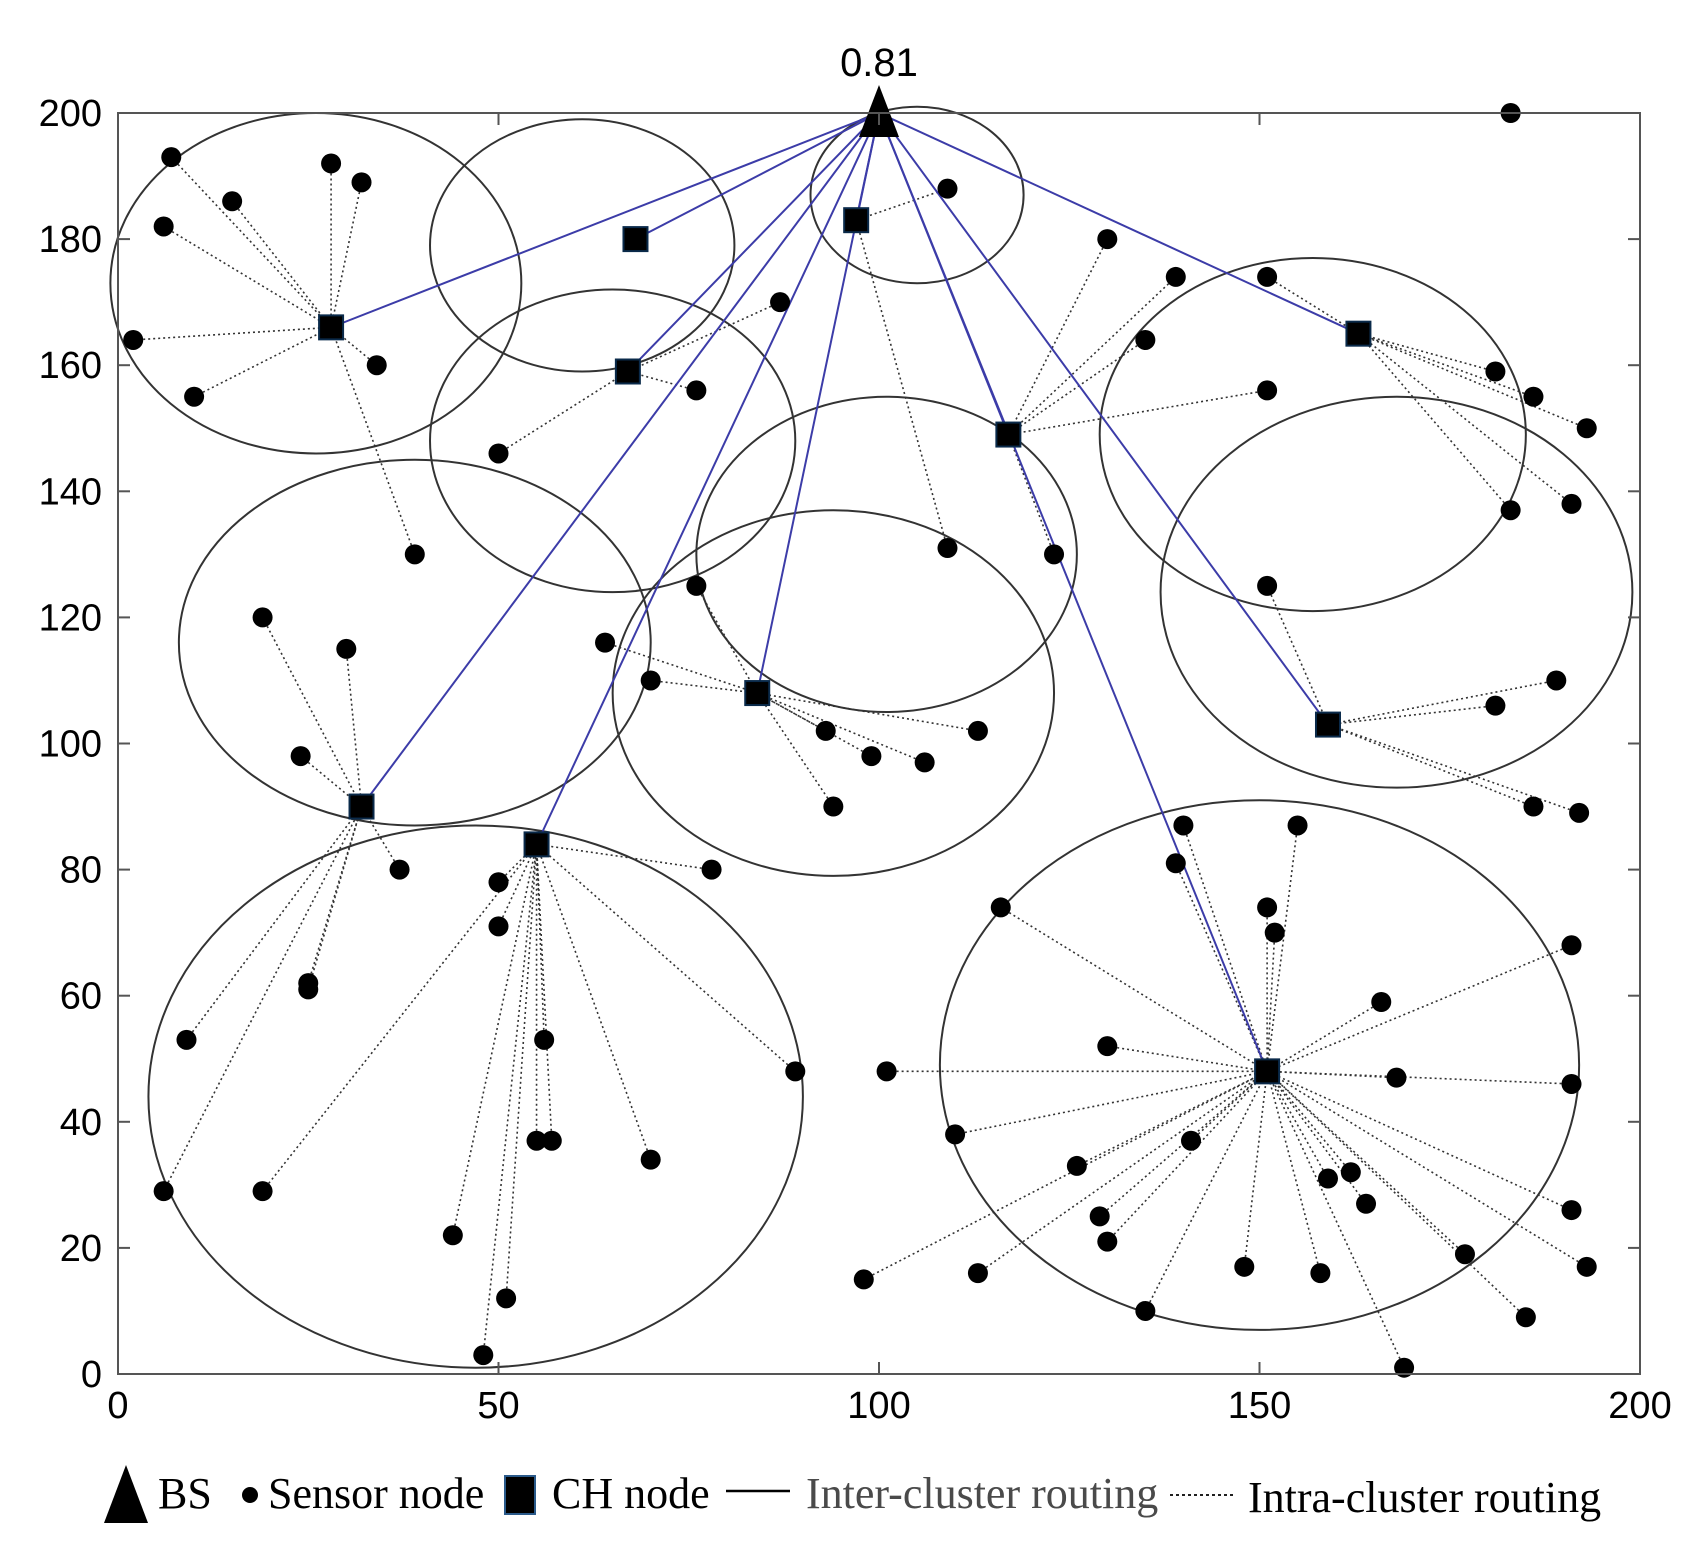 This screenshot has width=1690, height=1563. I want to click on legend-inter-label: Inter-cluster routing, so click(982, 1493).